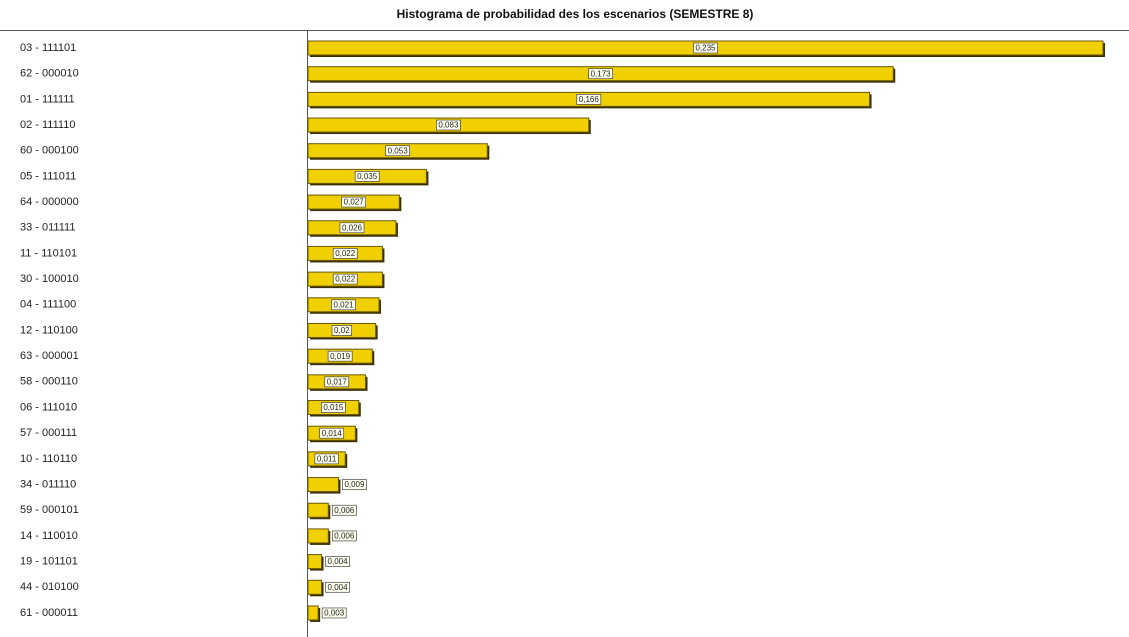 The width and height of the screenshot is (1129, 637). What do you see at coordinates (49, 613) in the screenshot?
I see `category-label: 61 - 000011` at bounding box center [49, 613].